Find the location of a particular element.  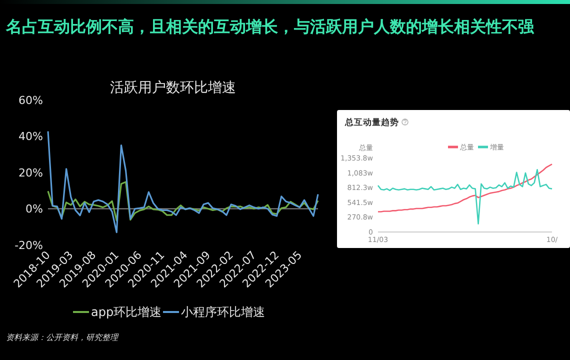

y-tick-label: 40% is located at coordinates (30, 137).